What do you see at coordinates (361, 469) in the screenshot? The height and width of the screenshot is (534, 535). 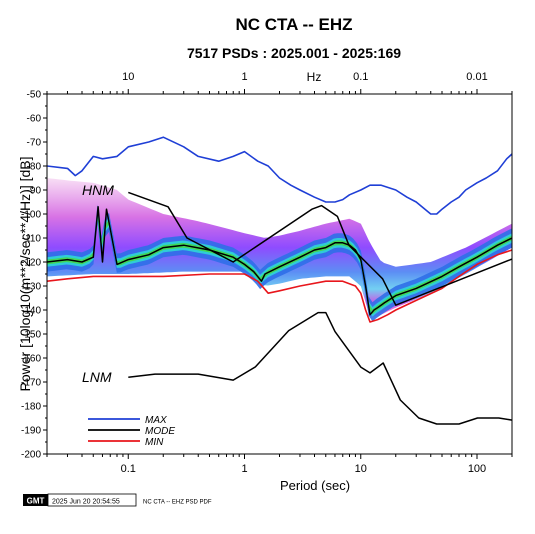 I see `x-tick-label: 10` at bounding box center [361, 469].